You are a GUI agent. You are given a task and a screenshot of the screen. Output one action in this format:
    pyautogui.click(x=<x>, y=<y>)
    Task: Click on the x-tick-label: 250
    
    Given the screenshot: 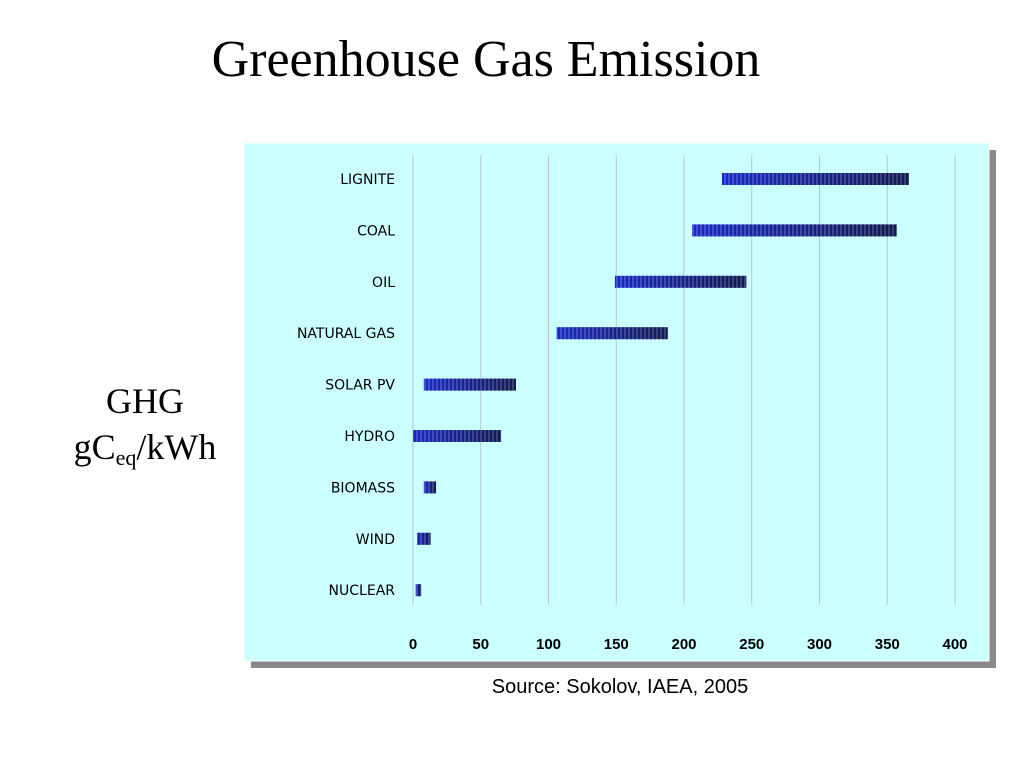 What is the action you would take?
    pyautogui.click(x=751, y=644)
    